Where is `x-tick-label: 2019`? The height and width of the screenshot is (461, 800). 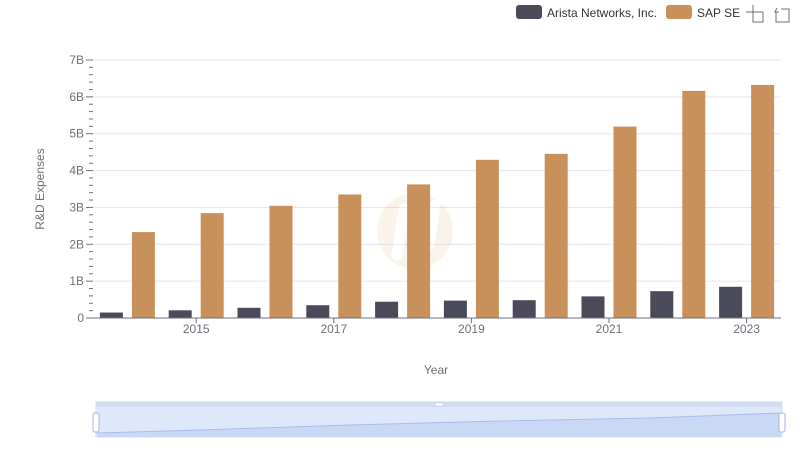
x-tick-label: 2019 is located at coordinates (471, 329).